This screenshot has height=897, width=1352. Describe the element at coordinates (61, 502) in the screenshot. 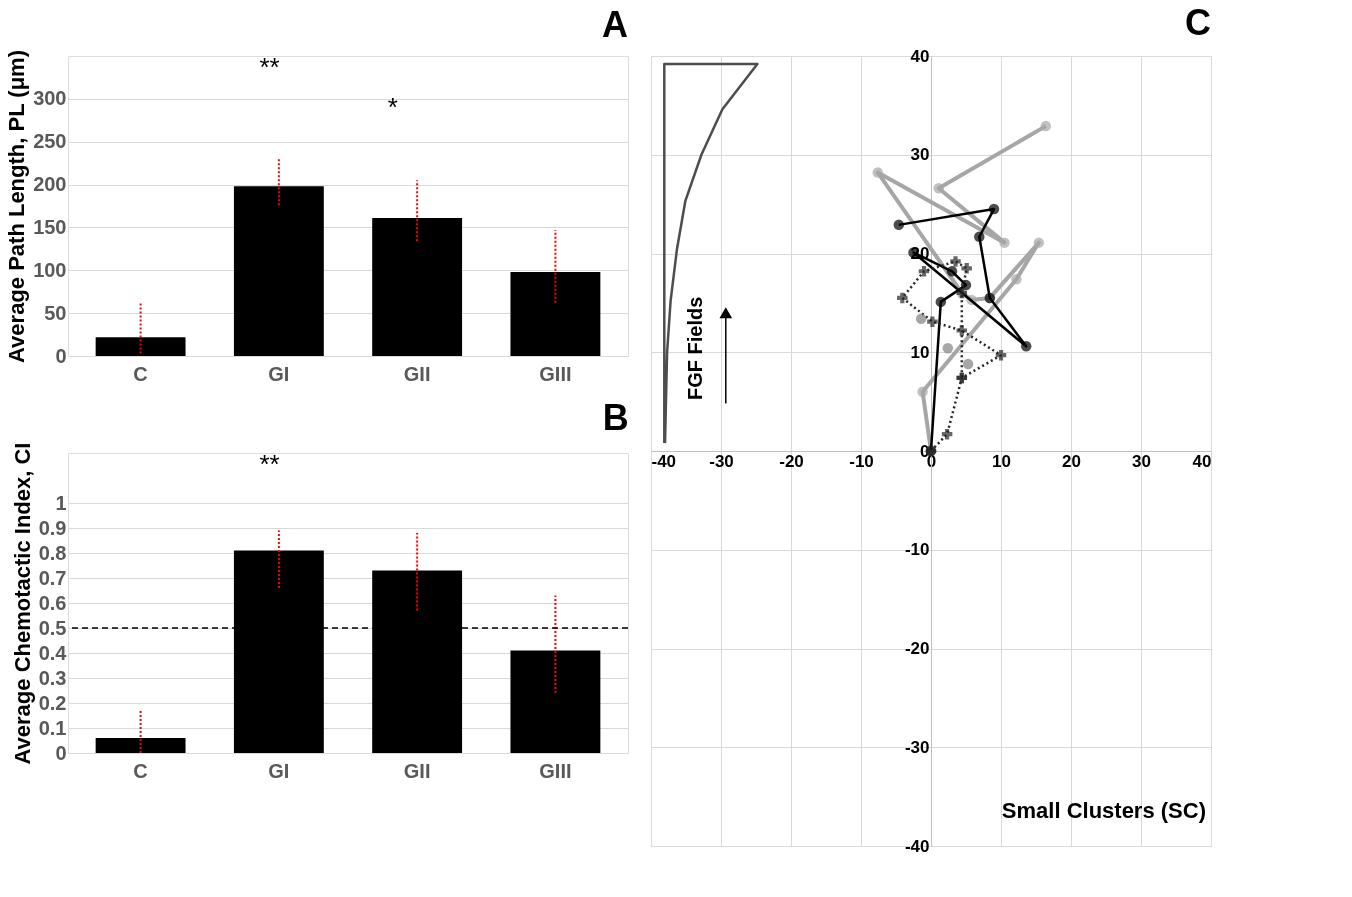

I see `y-tick-label: 1` at that location.